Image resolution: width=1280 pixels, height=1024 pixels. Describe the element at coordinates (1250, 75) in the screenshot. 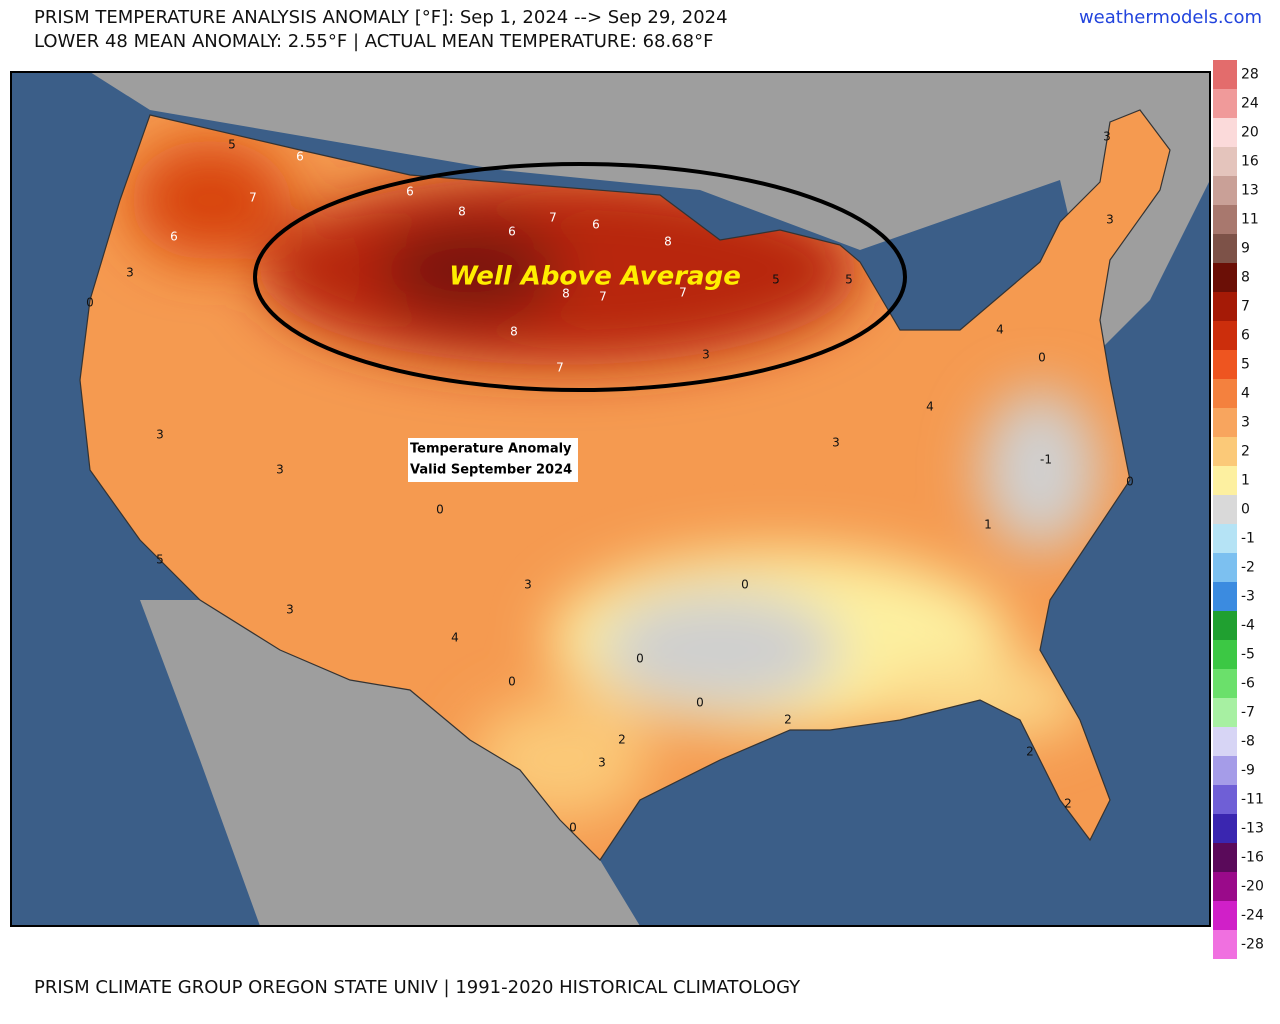

I see `legend-label: 28` at that location.